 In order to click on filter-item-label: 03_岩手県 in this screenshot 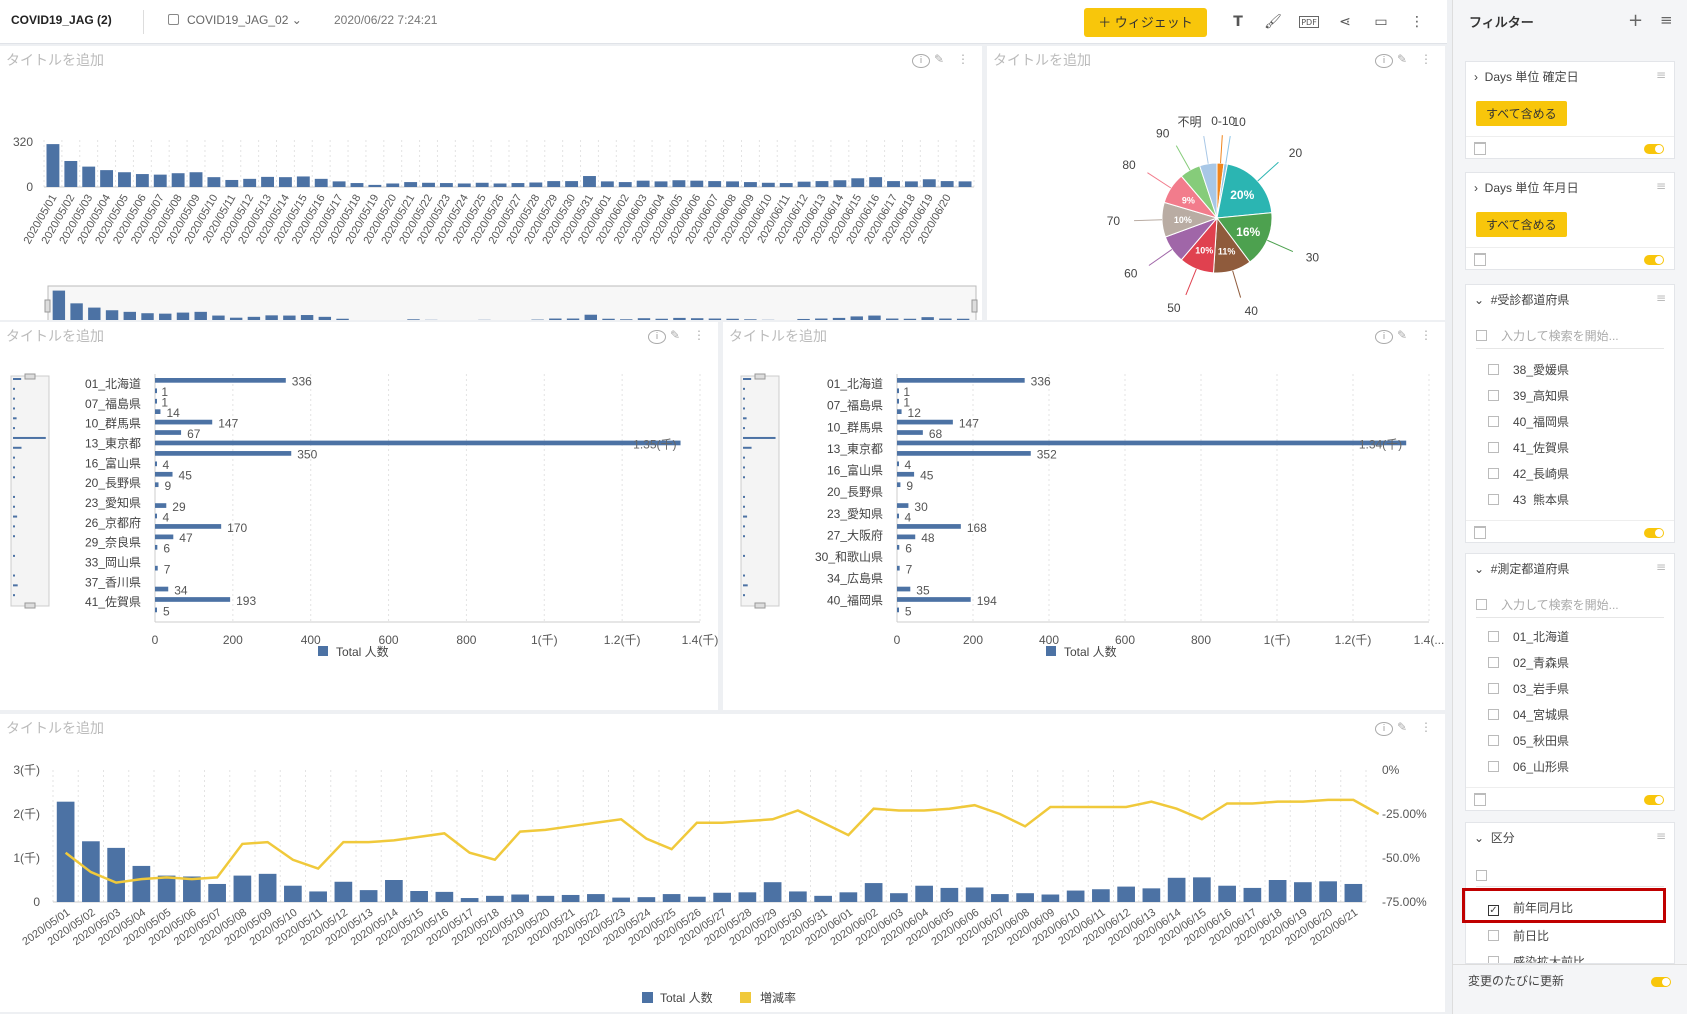, I will do `click(1541, 689)`.